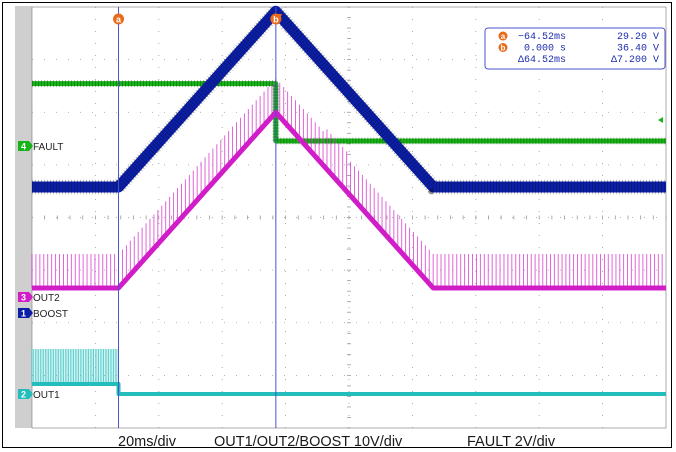  I want to click on channel-marker-out2: 3 OUT2, so click(39, 298).